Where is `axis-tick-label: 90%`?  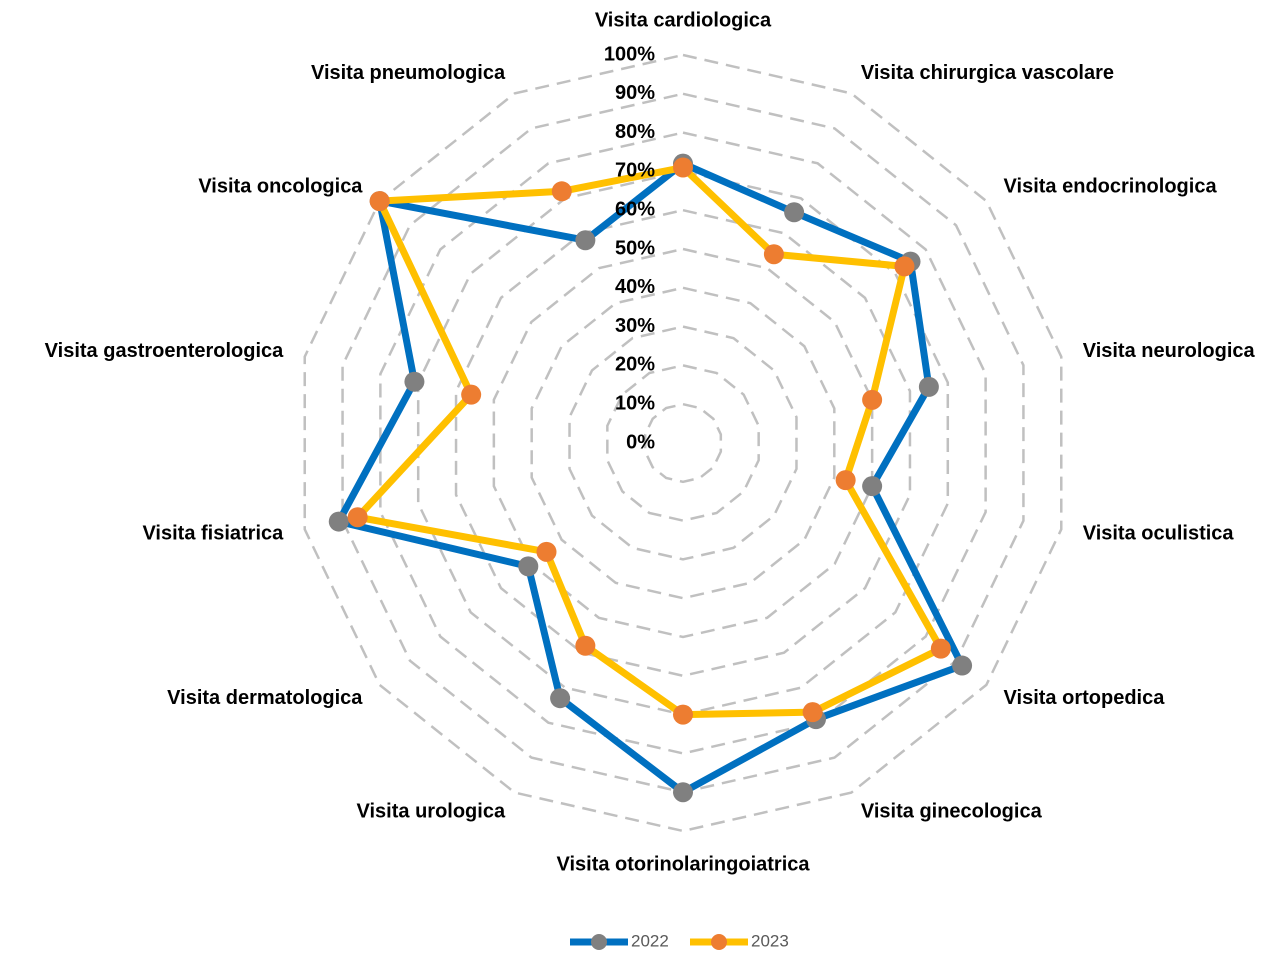 axis-tick-label: 90% is located at coordinates (635, 93).